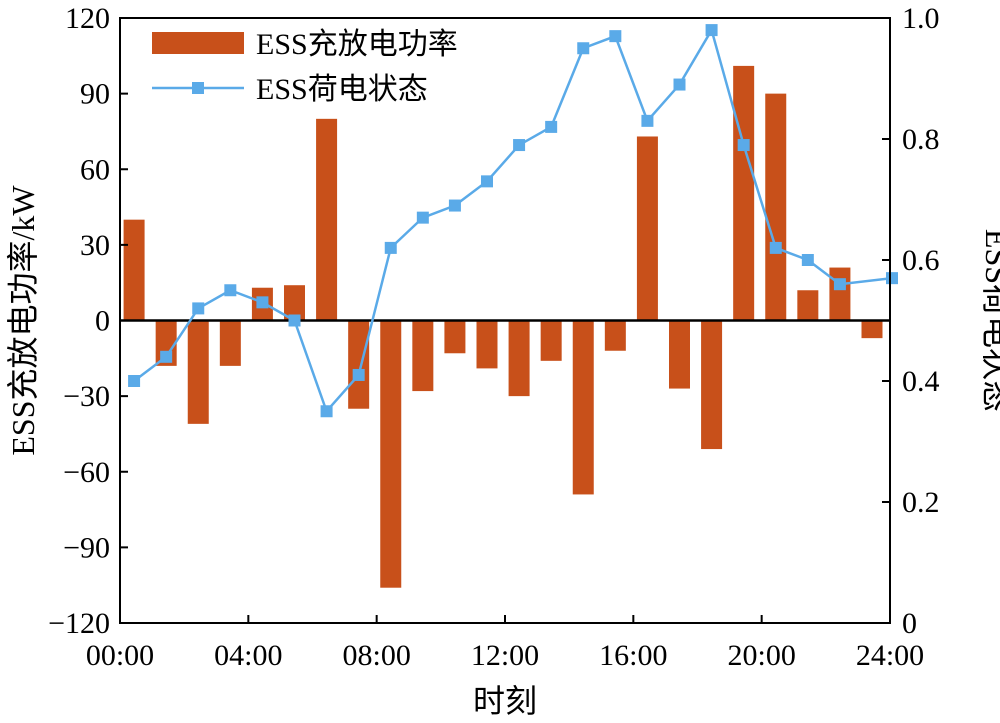 Image resolution: width=1000 pixels, height=723 pixels. Describe the element at coordinates (921, 502) in the screenshot. I see `y-right-tick-label: 0.2` at that location.